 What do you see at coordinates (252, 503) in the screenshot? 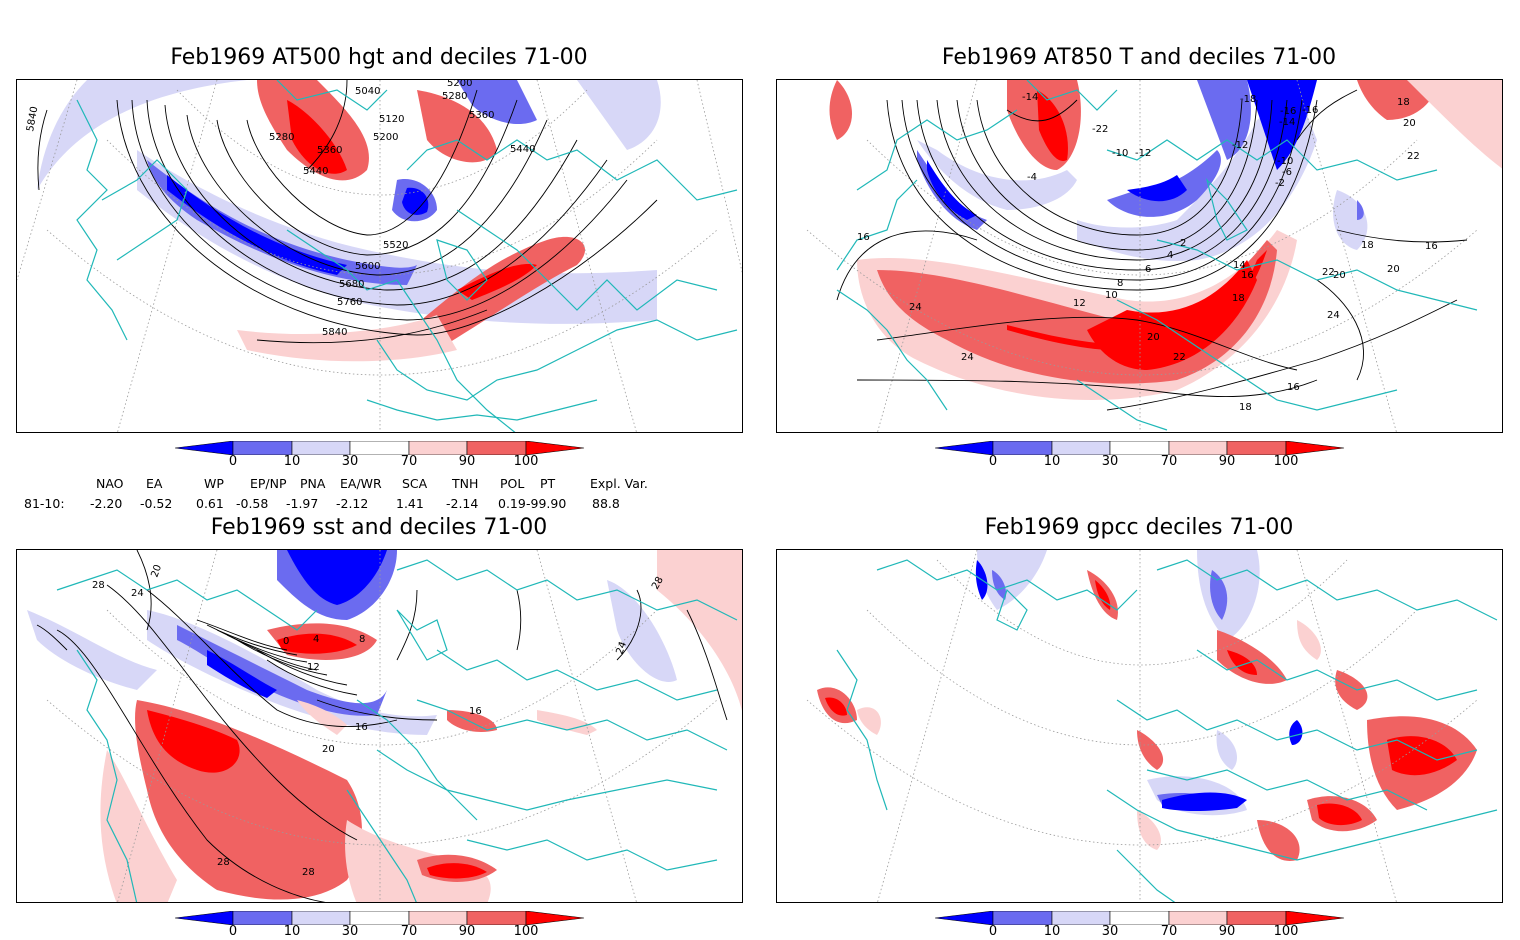
I see `index-value: -0.58` at bounding box center [252, 503].